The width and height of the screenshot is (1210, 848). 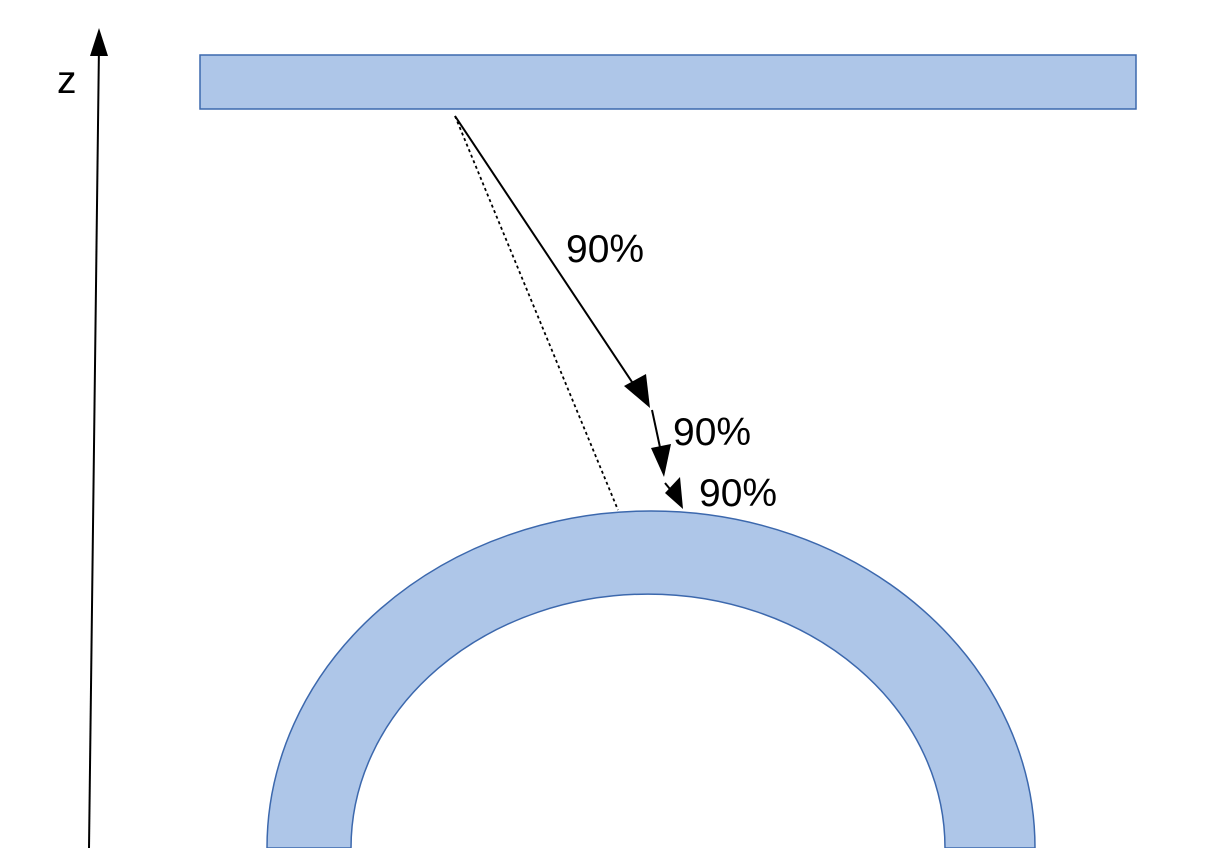 What do you see at coordinates (67, 80) in the screenshot?
I see `z-axis-label: z` at bounding box center [67, 80].